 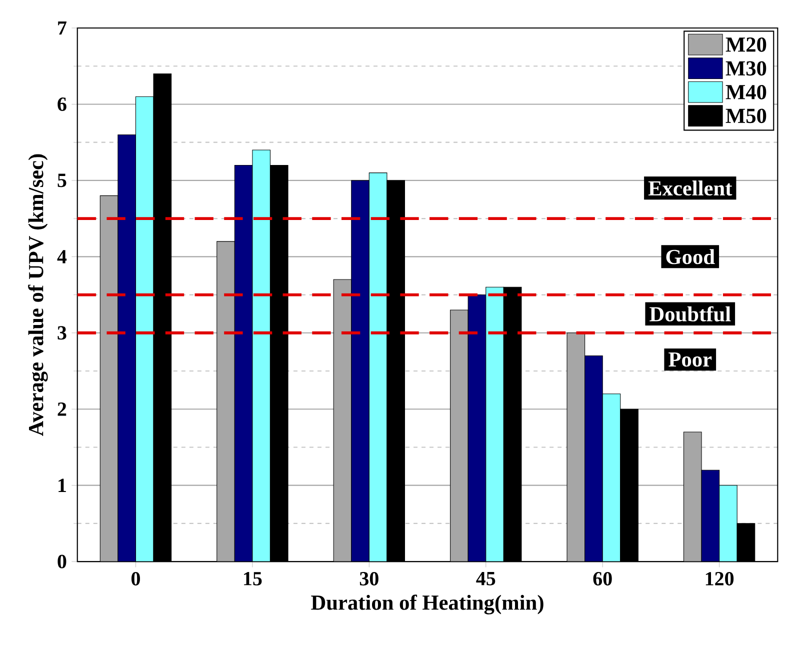 What do you see at coordinates (746, 116) in the screenshot?
I see `legend-label: M50` at bounding box center [746, 116].